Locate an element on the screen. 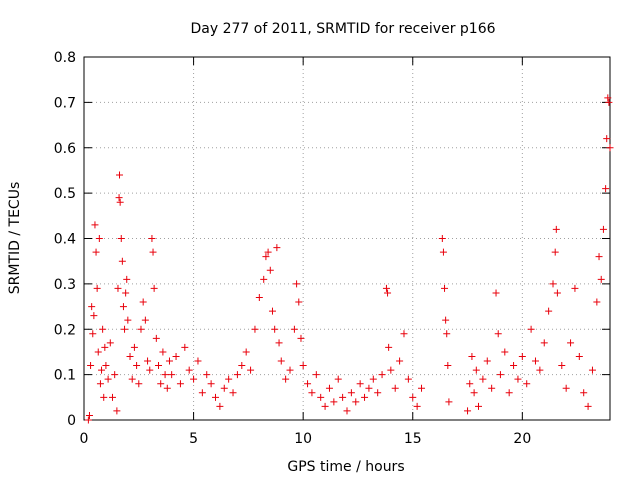 This screenshot has width=640, height=480. x-tick-labels: 0 5 10 15 20 is located at coordinates (306, 439).